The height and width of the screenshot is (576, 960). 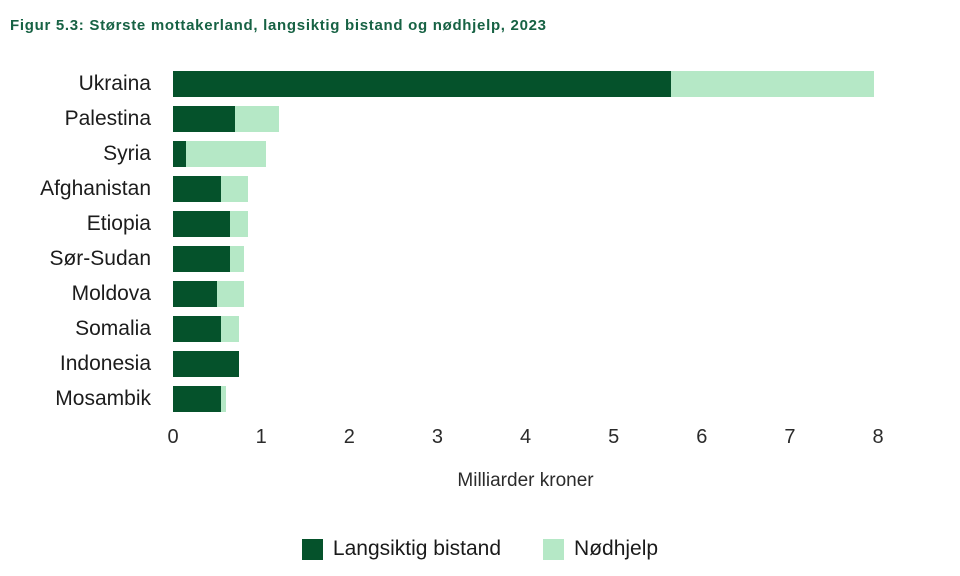 I want to click on x-tick-label: 8, so click(x=878, y=437).